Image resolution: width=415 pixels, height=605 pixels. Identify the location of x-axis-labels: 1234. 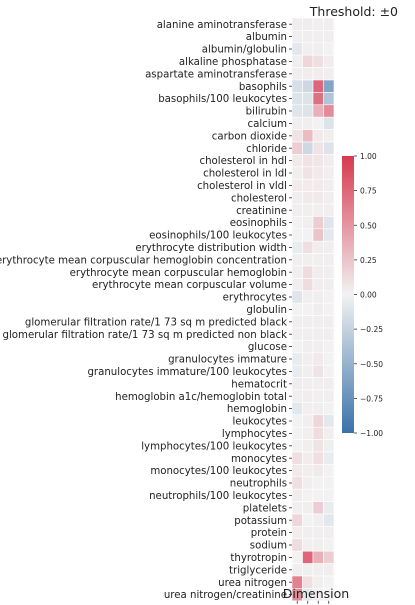
(313, 602).